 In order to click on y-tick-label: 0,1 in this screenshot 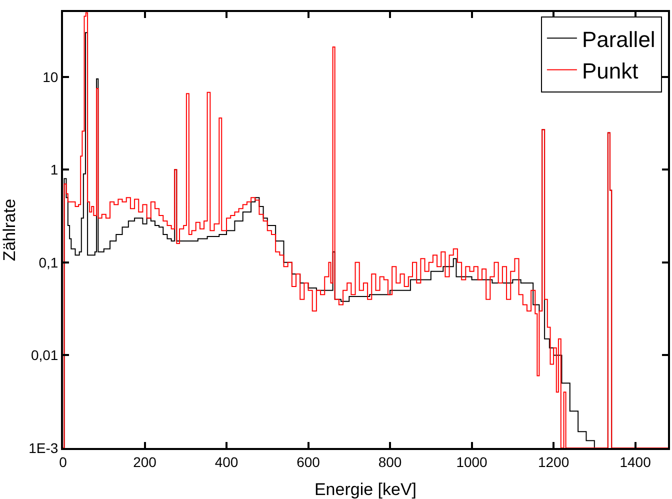, I will do `click(48, 262)`.